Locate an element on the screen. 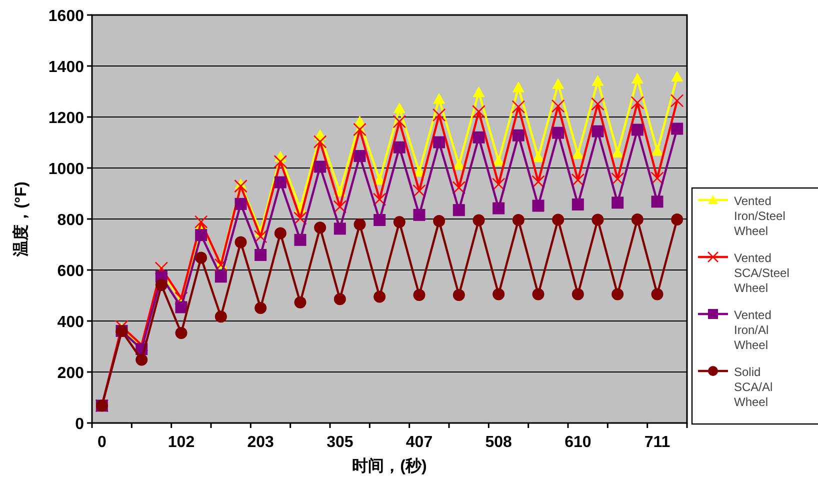 The width and height of the screenshot is (818, 489). x-tick-label: 407 is located at coordinates (419, 442).